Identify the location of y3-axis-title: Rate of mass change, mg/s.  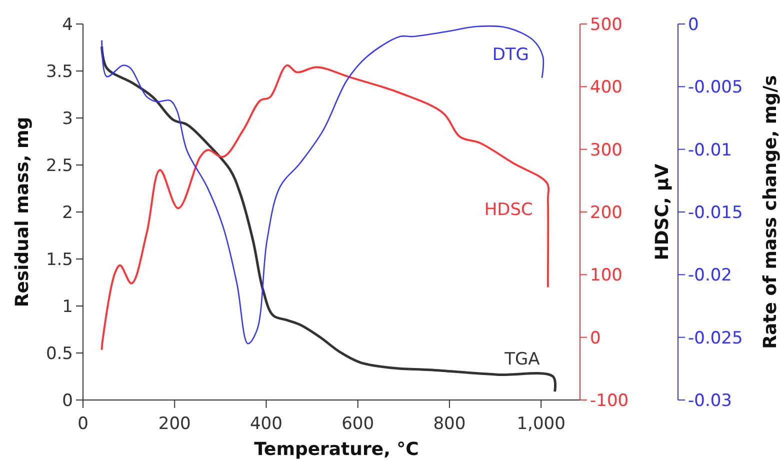
(770, 212).